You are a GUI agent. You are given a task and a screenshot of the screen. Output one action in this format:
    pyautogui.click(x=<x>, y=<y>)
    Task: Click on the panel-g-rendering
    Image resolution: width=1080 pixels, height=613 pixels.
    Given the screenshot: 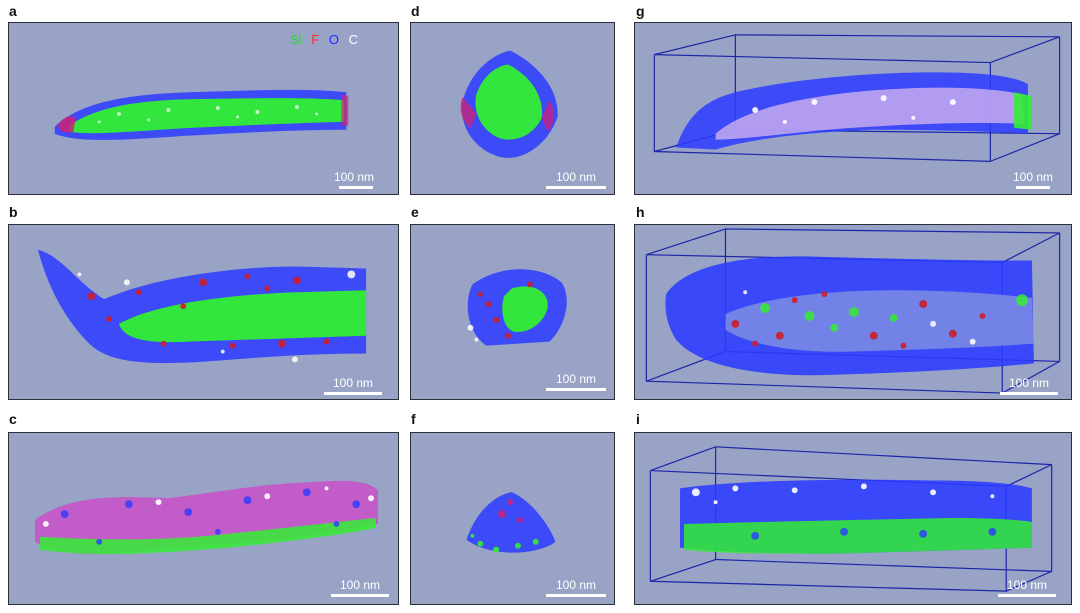 What is the action you would take?
    pyautogui.click(x=857, y=98)
    